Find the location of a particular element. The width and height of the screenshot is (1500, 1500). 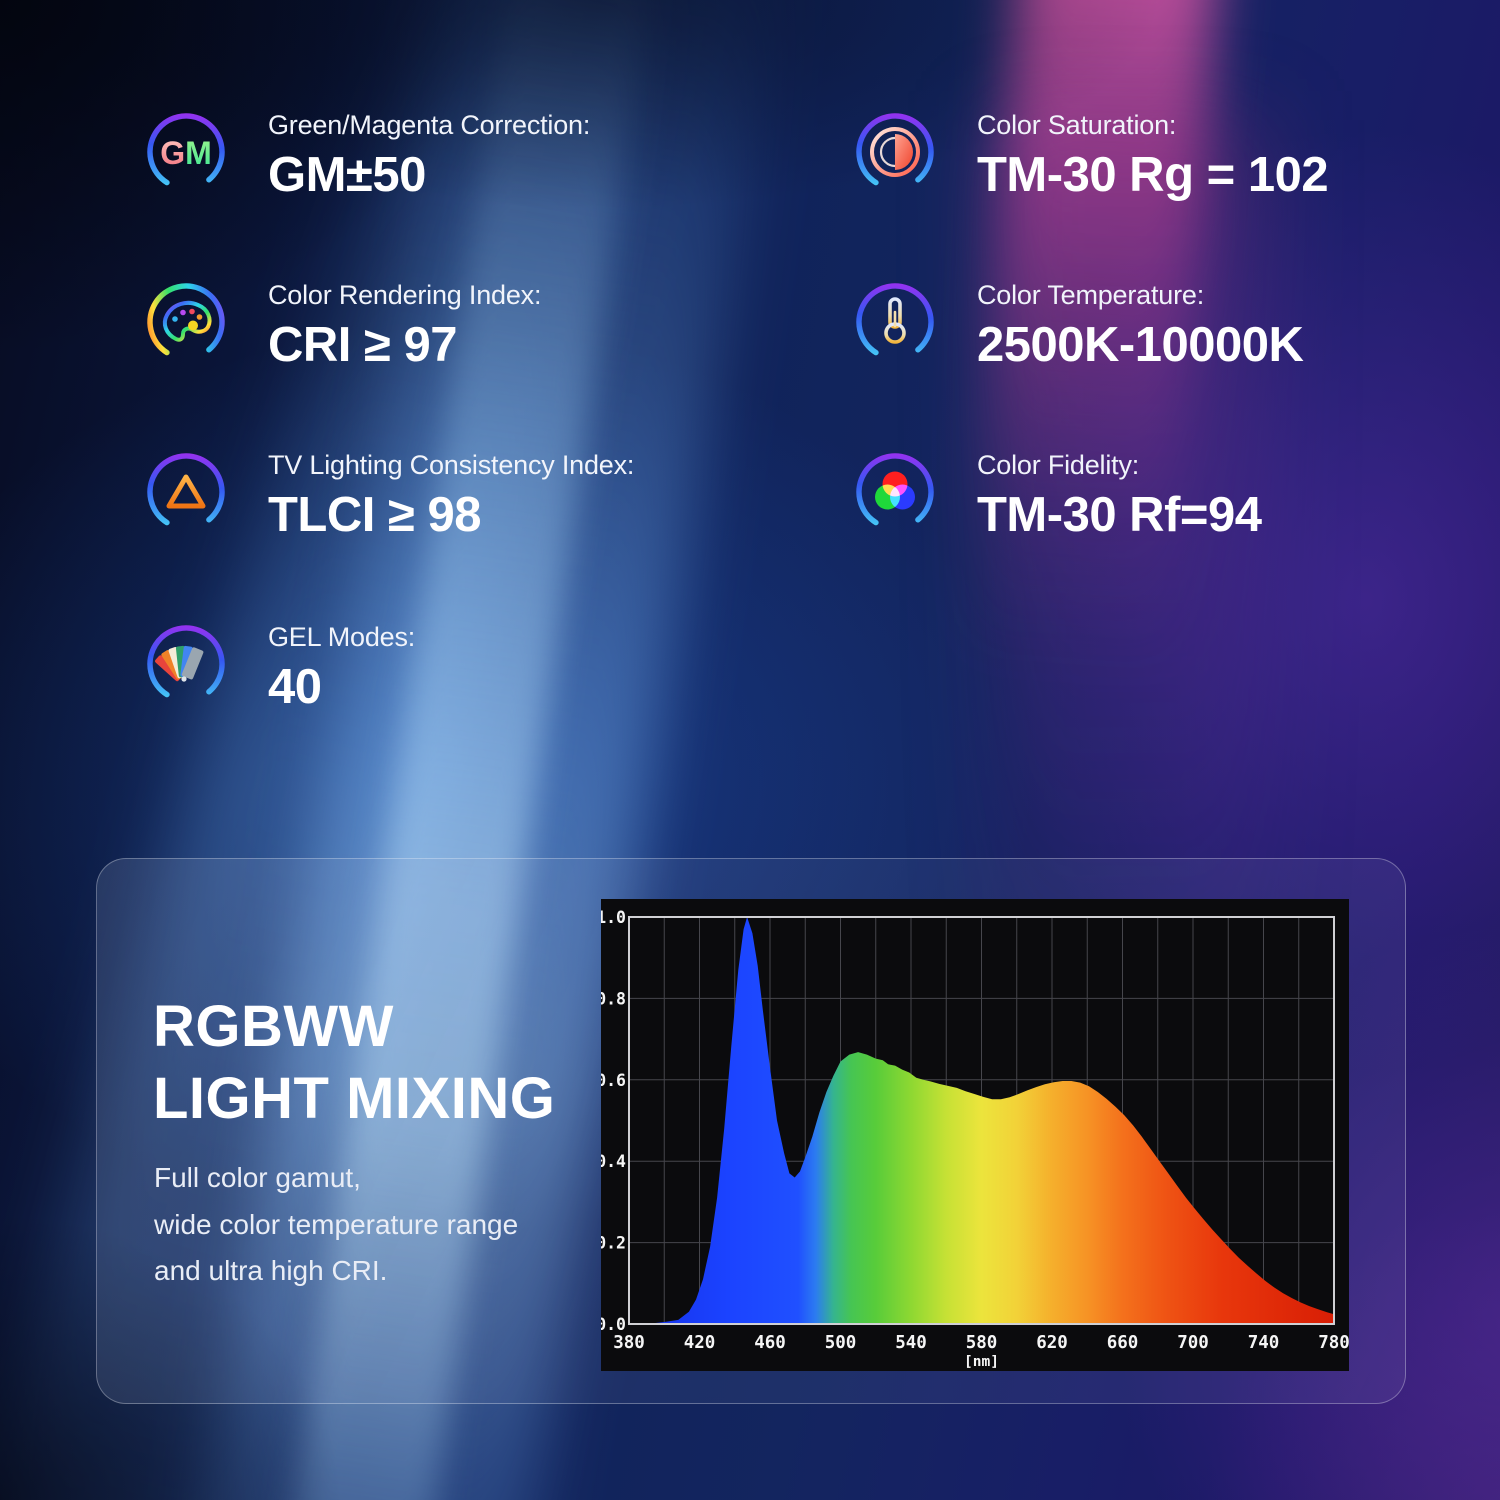

svg-text: GM is located at coordinates (186, 153).